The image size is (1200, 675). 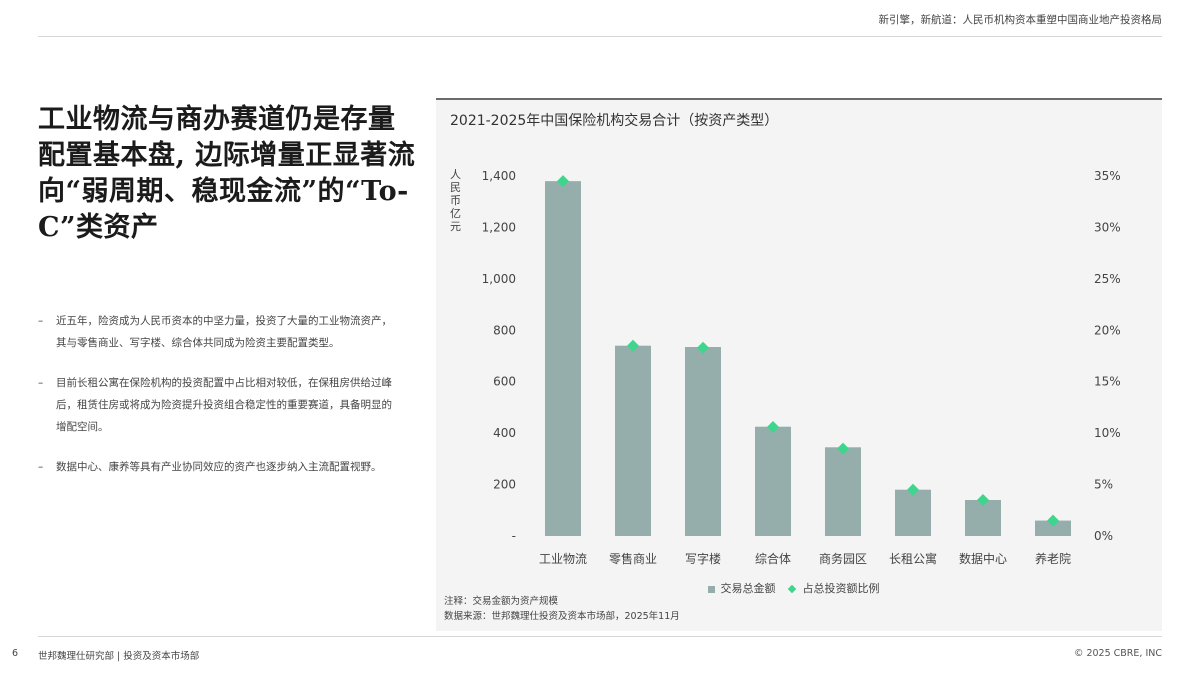 What do you see at coordinates (1107, 279) in the screenshot?
I see `y-right-tick-label: 25%` at bounding box center [1107, 279].